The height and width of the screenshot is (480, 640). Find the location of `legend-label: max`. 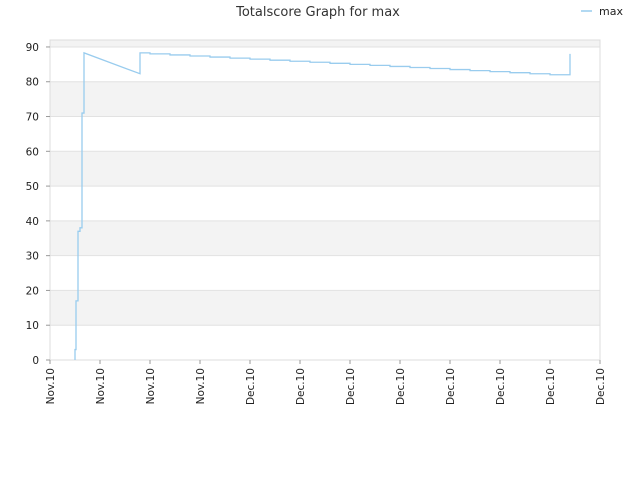

legend-label: max is located at coordinates (611, 11).